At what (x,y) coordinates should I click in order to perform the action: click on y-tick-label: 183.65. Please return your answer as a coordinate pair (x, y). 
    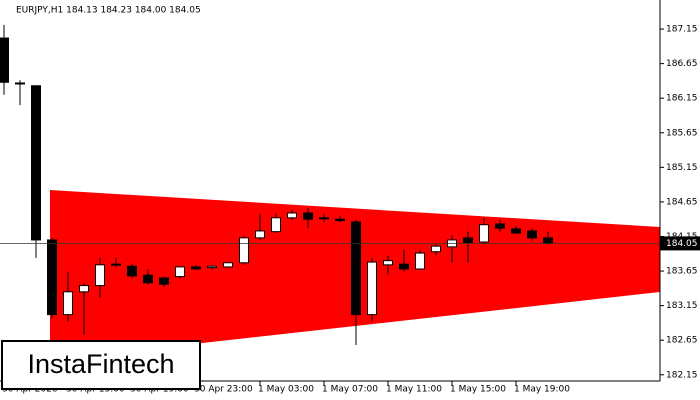
    Looking at the image, I should click on (682, 272).